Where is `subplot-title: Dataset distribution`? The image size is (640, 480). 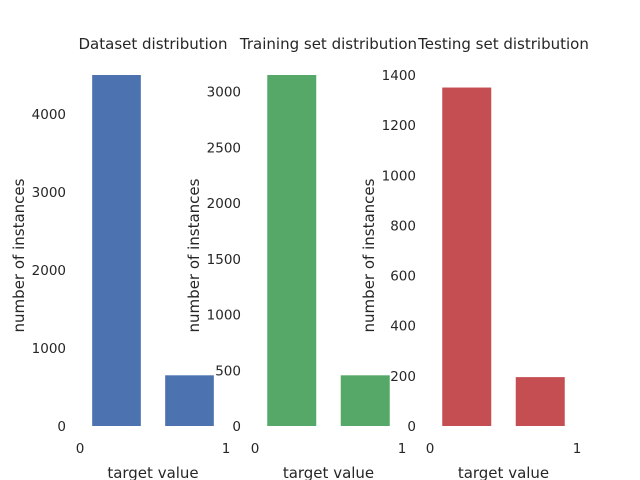 subplot-title: Dataset distribution is located at coordinates (153, 44).